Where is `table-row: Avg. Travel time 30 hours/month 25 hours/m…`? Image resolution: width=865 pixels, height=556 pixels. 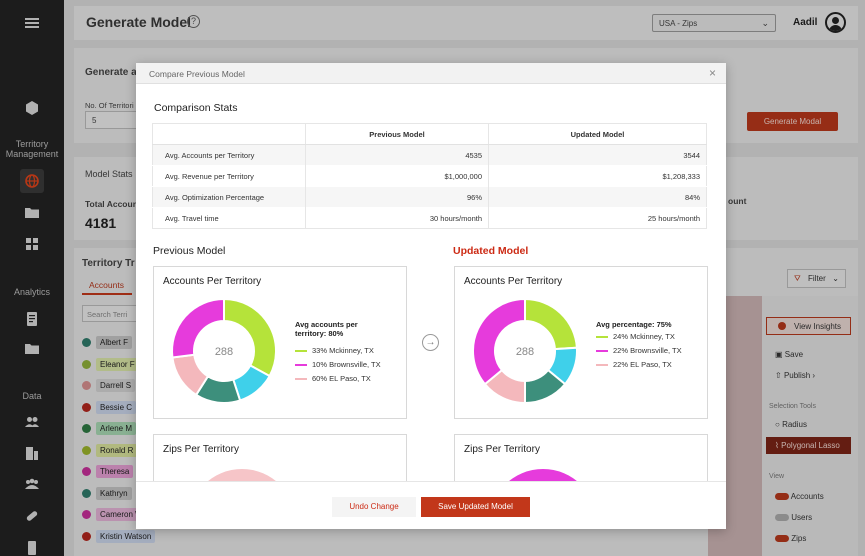 table-row: Avg. Travel time 30 hours/month 25 hours/m… is located at coordinates (429, 218).